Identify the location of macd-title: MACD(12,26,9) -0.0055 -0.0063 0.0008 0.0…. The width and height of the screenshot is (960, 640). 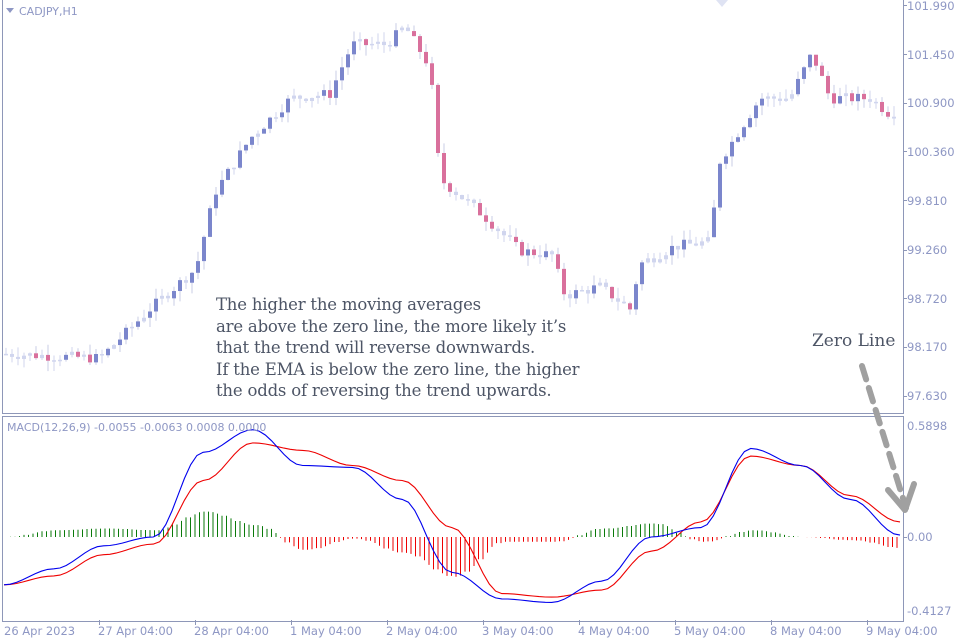
(137, 427).